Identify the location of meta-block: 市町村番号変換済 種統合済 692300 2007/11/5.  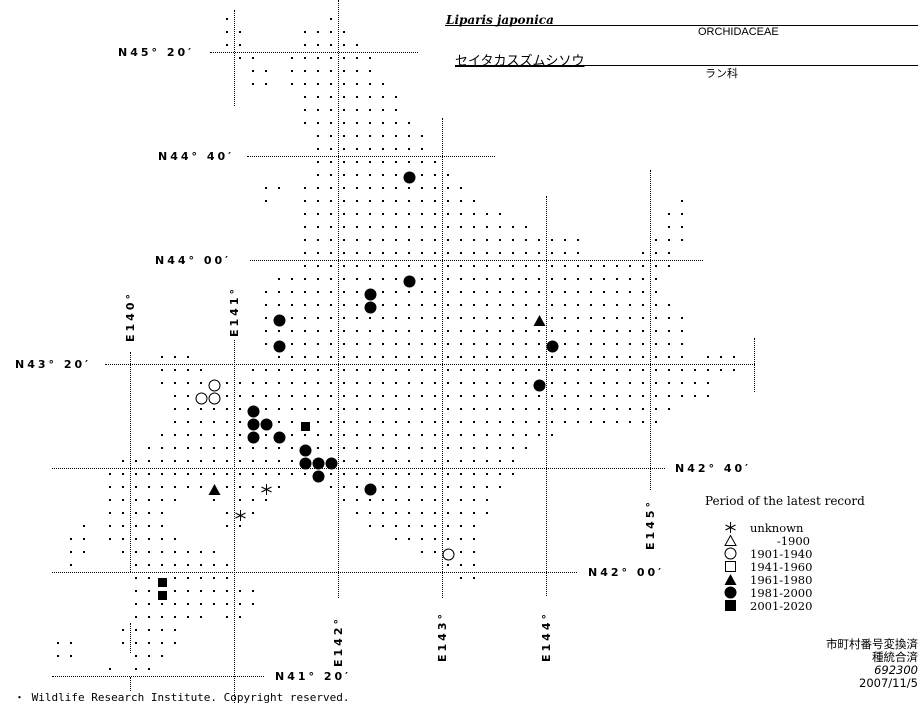
(872, 664).